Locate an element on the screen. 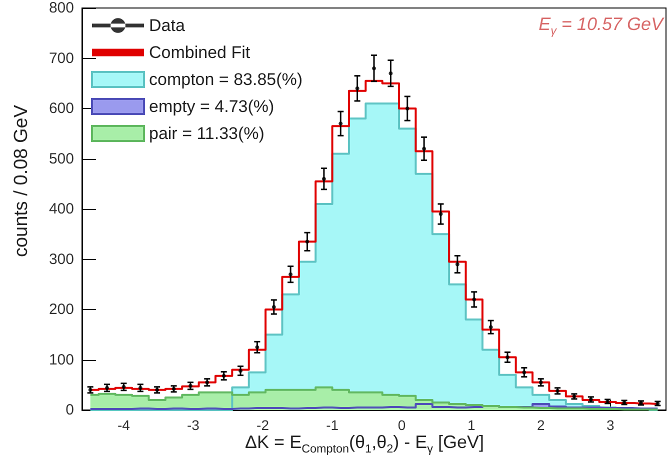 Image resolution: width=669 pixels, height=464 pixels. y-tick-label: 100 is located at coordinates (61, 359).